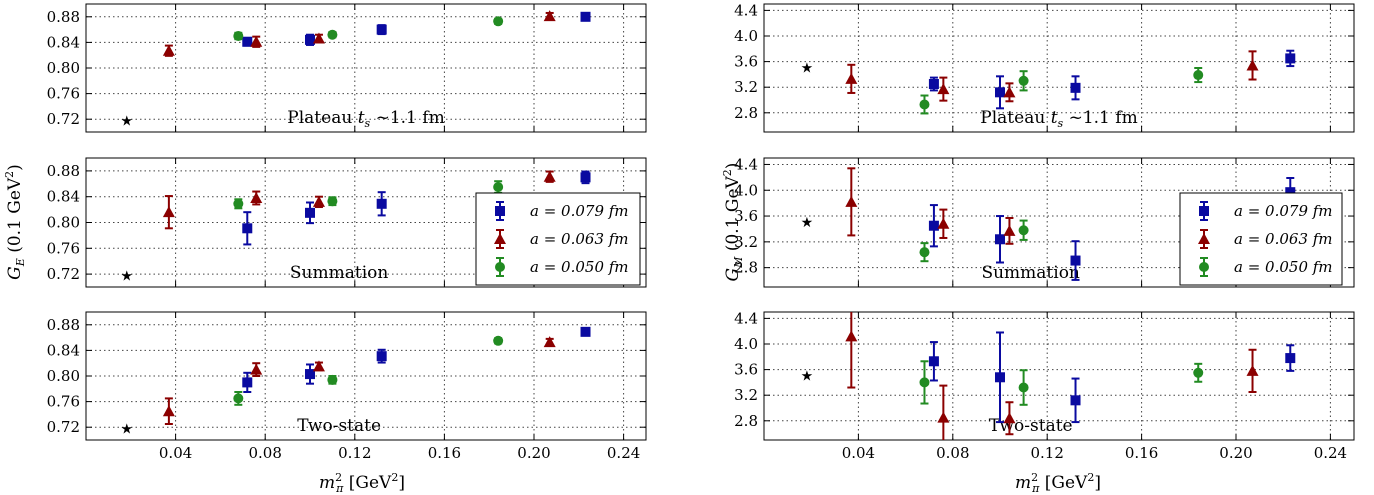 The height and width of the screenshot is (495, 1374). Describe the element at coordinates (63, 119) in the screenshot. I see `y-tick-label: 0.72` at that location.